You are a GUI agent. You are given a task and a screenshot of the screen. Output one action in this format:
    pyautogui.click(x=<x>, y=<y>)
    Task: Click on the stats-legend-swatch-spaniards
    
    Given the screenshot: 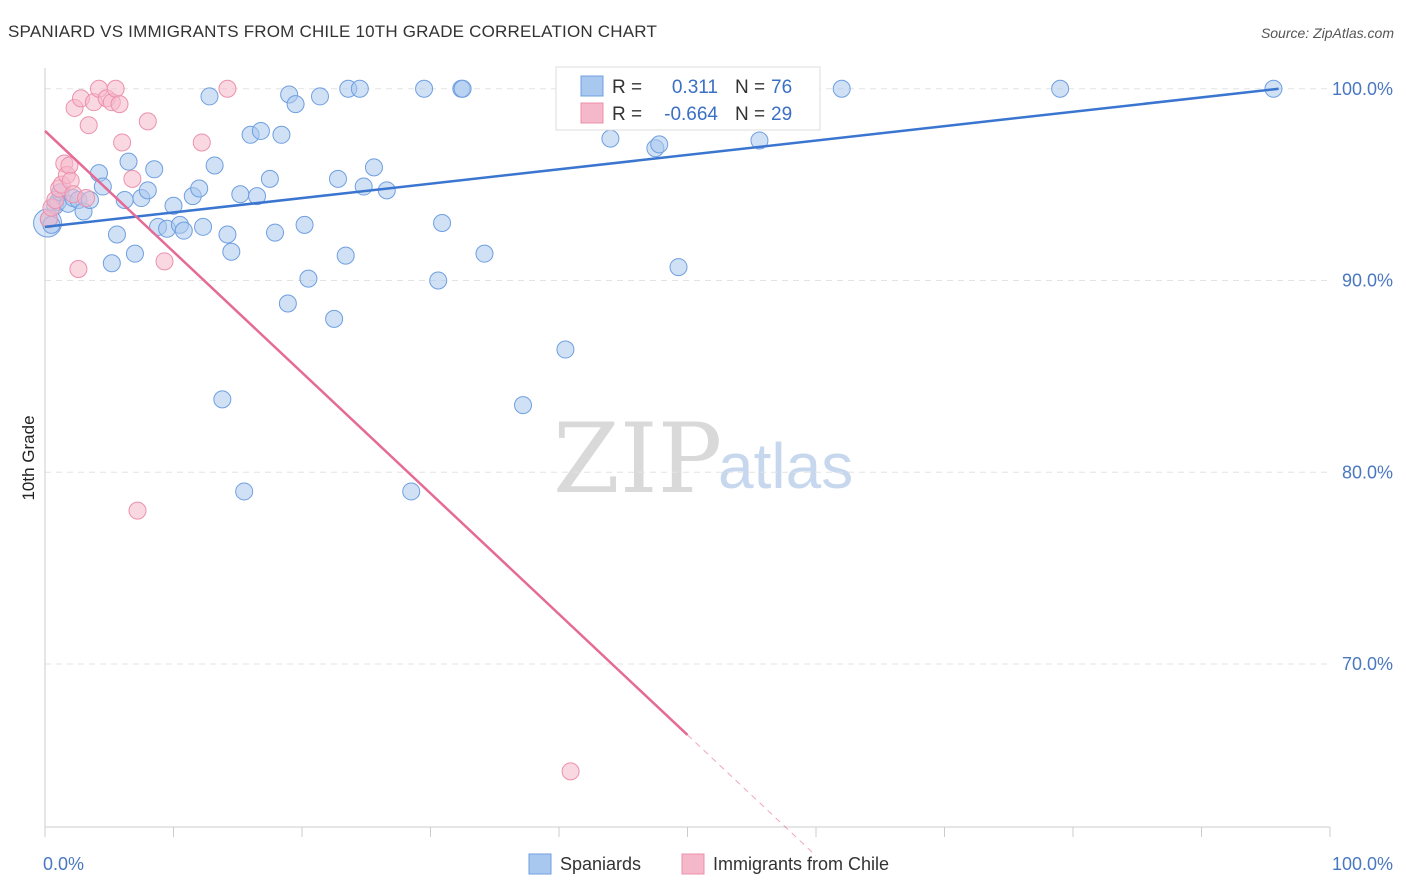 What is the action you would take?
    pyautogui.click(x=592, y=86)
    